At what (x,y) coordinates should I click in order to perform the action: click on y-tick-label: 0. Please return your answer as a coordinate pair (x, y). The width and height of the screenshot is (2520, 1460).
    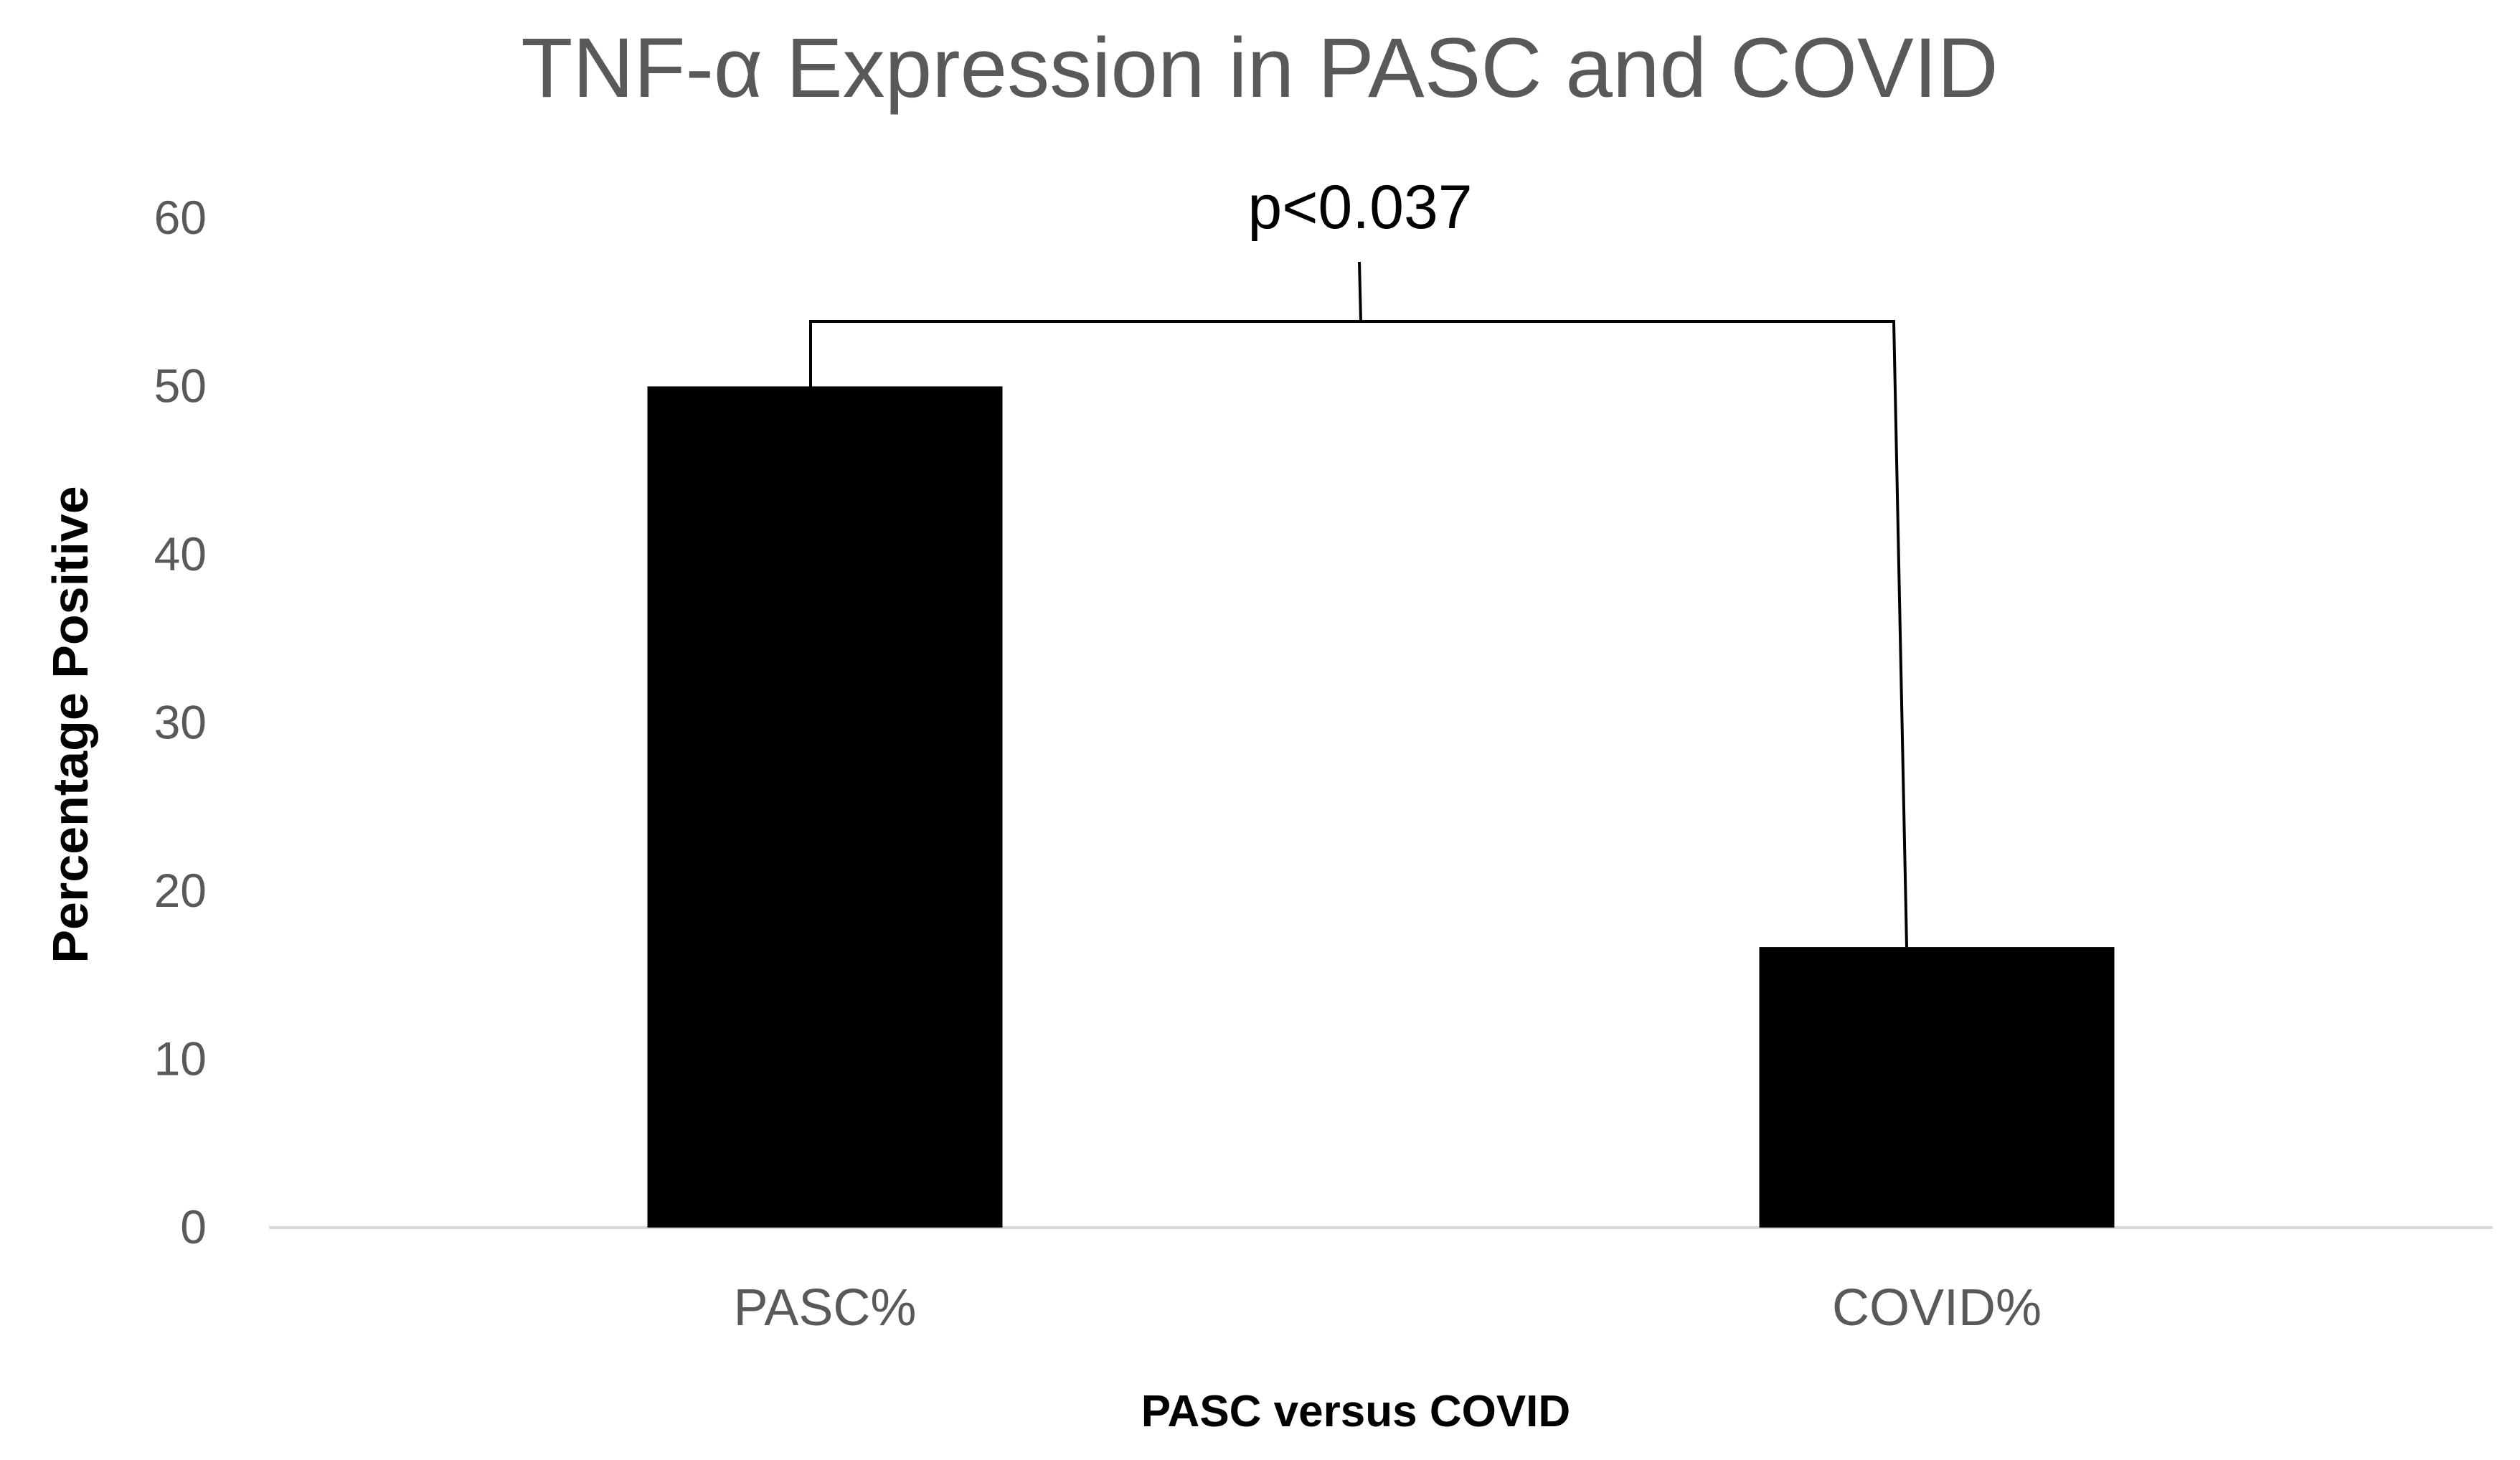
    Looking at the image, I should click on (193, 1226).